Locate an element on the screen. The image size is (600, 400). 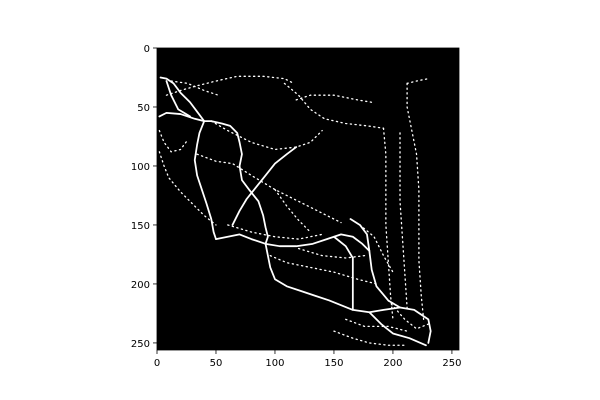
trail-solid-fork is located at coordinates (343, 273).